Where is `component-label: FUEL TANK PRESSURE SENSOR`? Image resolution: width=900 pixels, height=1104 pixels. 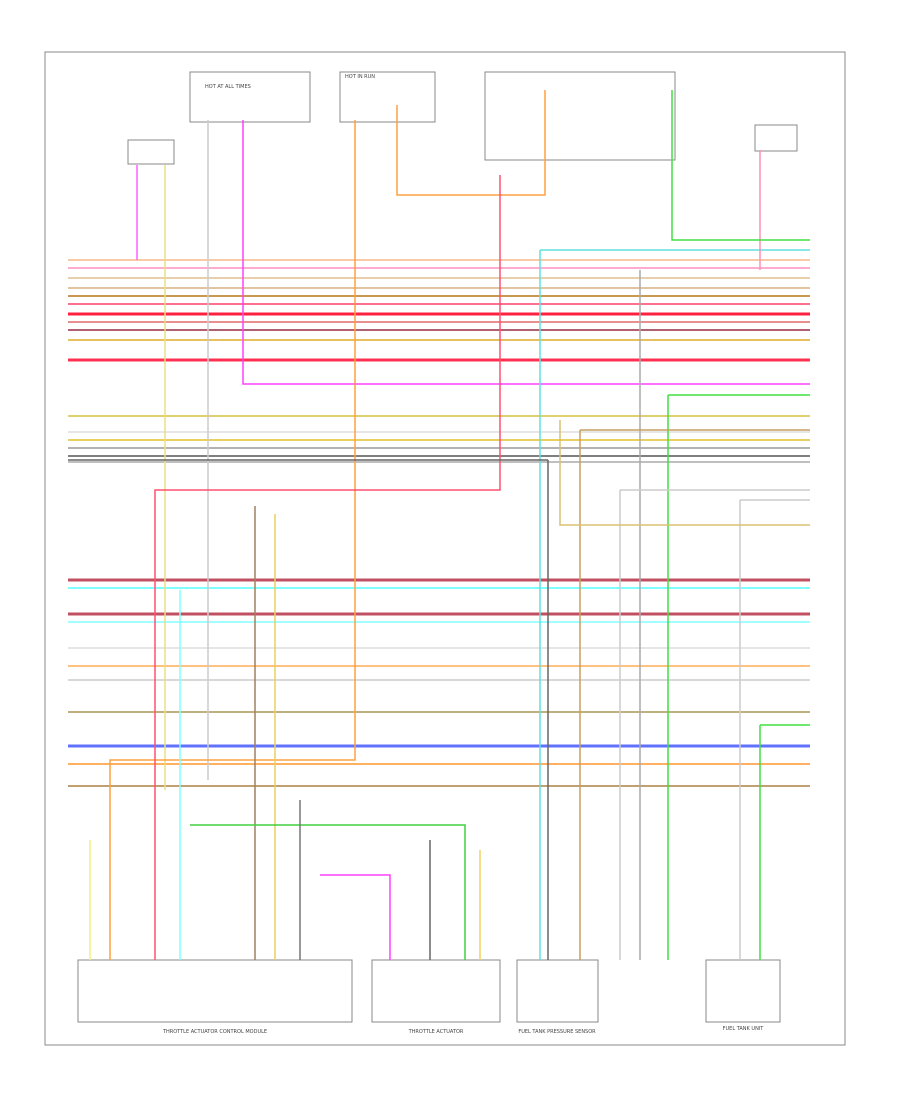 component-label: FUEL TANK PRESSURE SENSOR is located at coordinates (557, 1032).